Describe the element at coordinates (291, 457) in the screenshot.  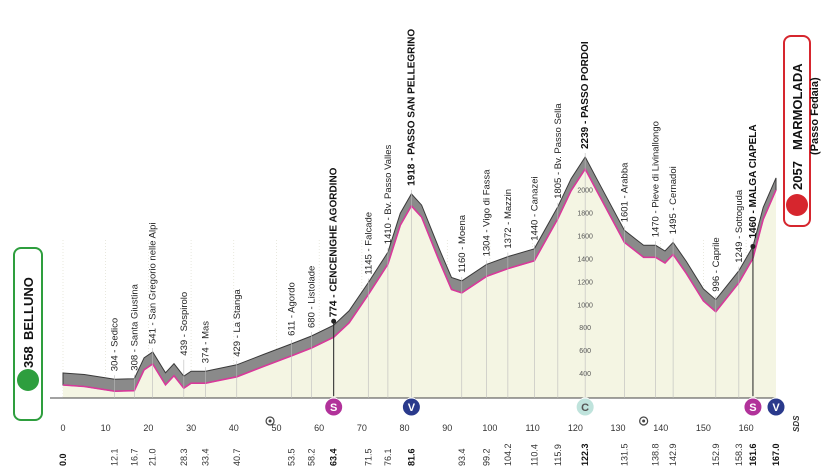
I see `distance-label: 53.5` at that location.